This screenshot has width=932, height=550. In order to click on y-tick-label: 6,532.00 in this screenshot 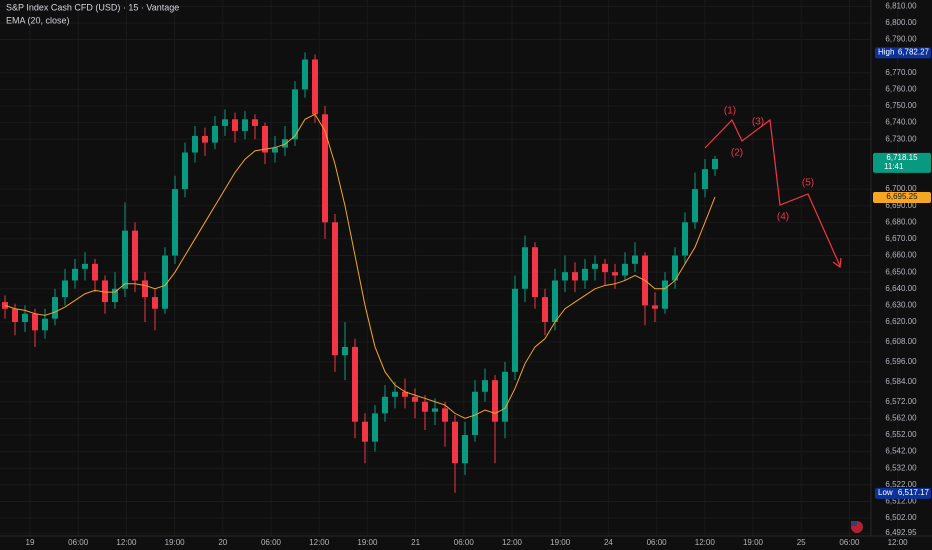, I will do `click(901, 467)`.